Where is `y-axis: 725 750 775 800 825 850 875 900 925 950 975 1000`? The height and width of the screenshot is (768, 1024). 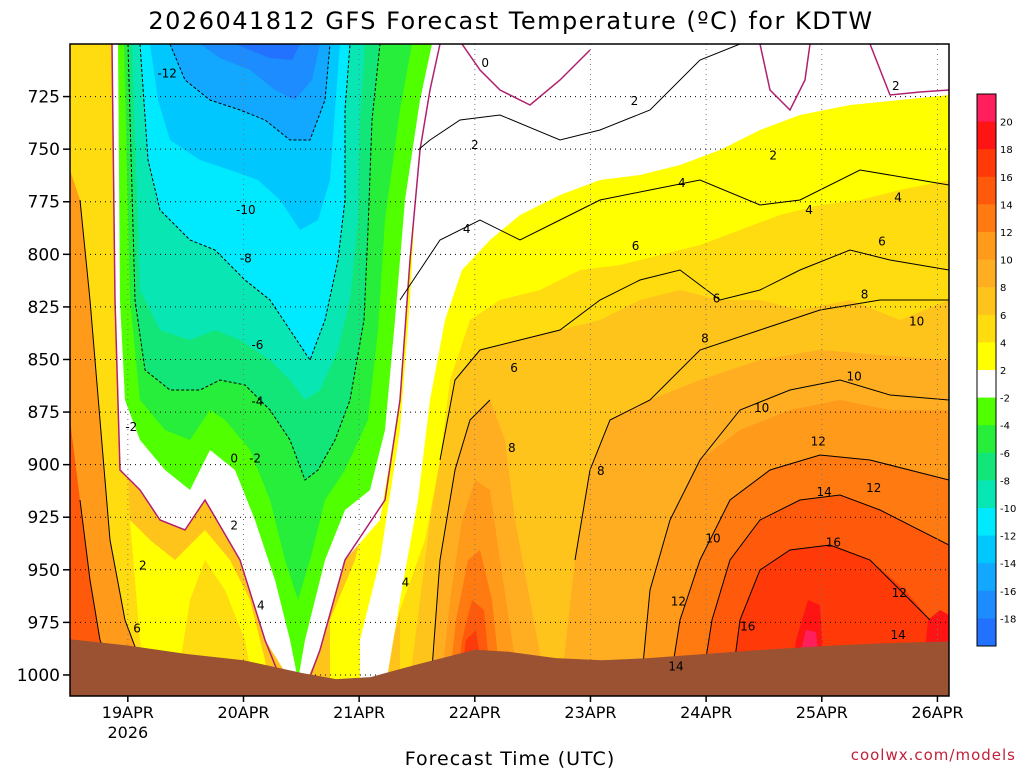 y-axis: 725 750 775 800 825 850 875 900 925 950 975 1000 is located at coordinates (43, 387).